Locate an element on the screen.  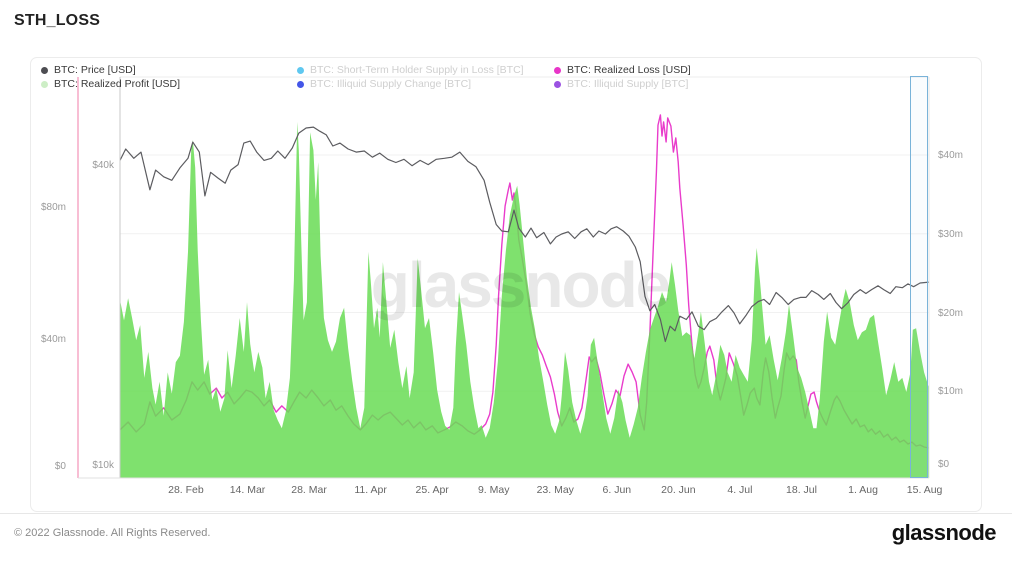
legend-item: BTC: Realized Loss [USD] is located at coordinates (622, 70).